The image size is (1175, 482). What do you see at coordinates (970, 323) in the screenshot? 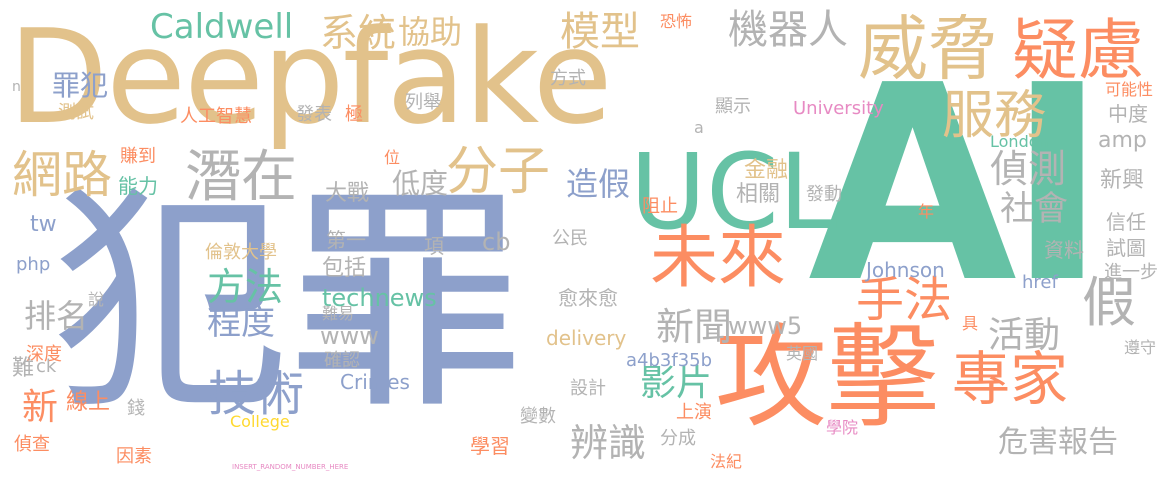
I see `word-have: 具` at bounding box center [970, 323].